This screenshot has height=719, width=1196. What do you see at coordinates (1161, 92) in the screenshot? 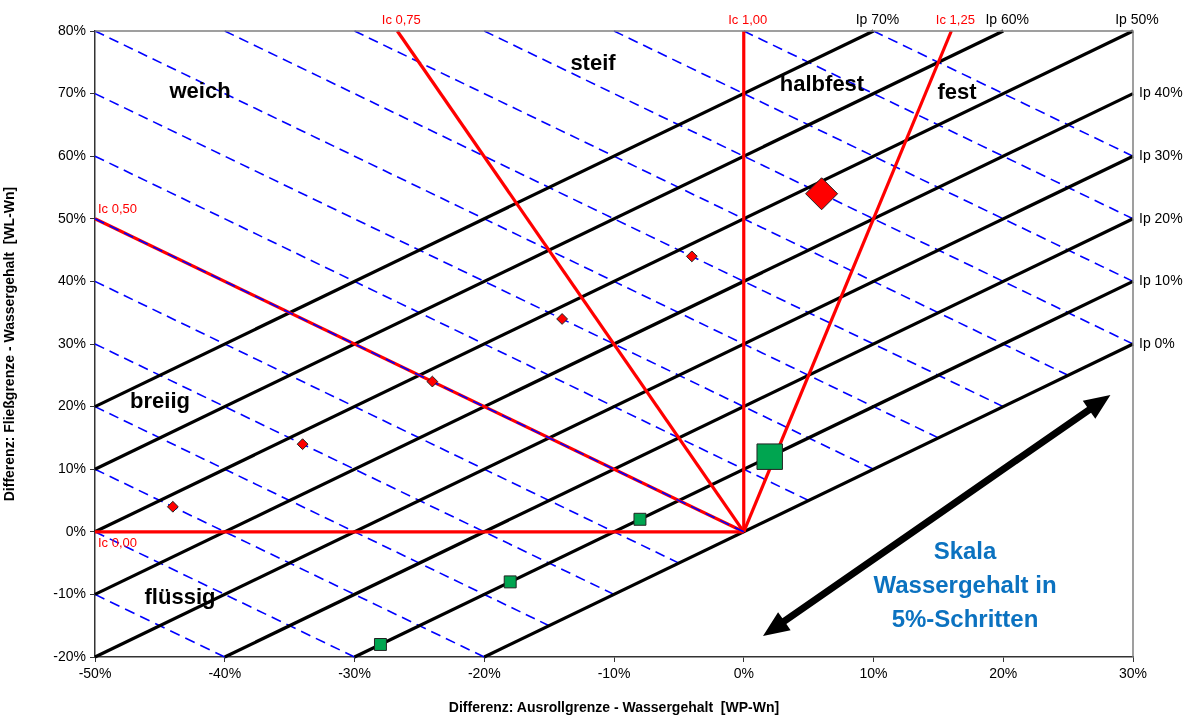
I see `series-label: Ip 40%` at bounding box center [1161, 92].